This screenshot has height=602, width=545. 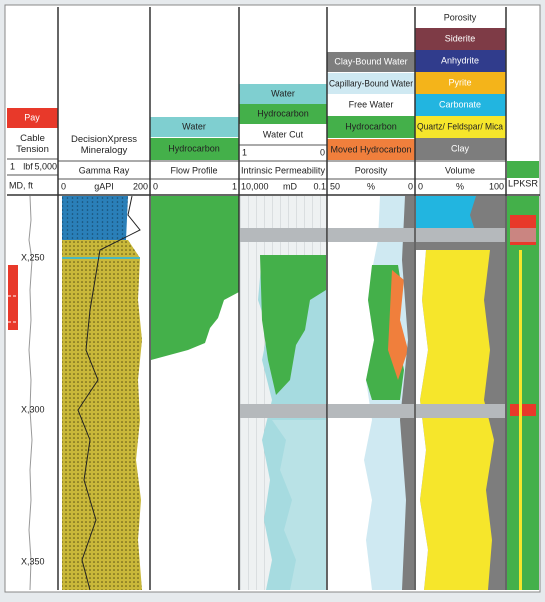 I want to click on gamma-curve, so click(x=109, y=393).